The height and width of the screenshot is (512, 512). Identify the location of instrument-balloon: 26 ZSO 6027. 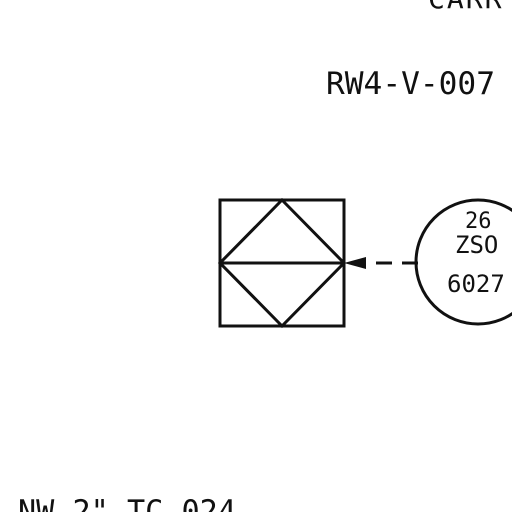
(463, 262).